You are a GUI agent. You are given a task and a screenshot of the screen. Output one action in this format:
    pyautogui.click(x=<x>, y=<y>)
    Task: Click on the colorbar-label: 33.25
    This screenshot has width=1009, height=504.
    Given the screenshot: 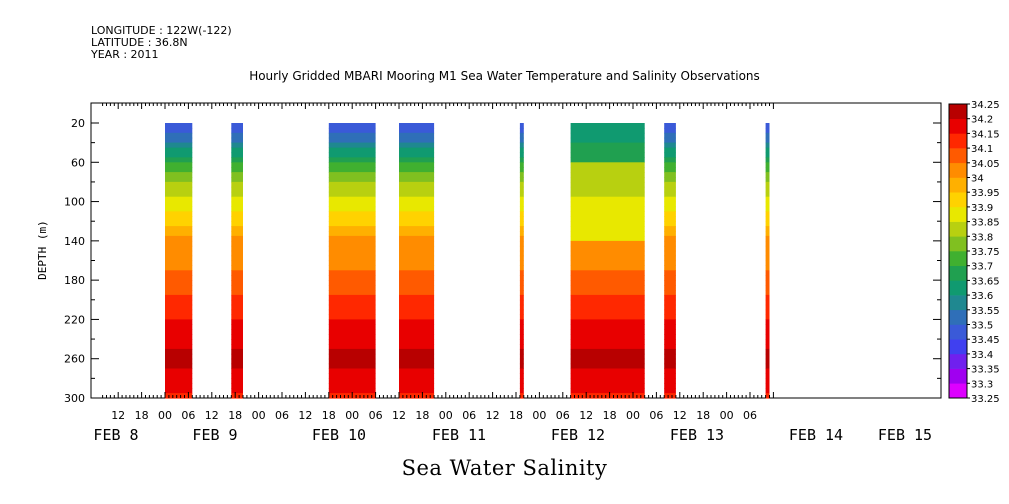 What is the action you would take?
    pyautogui.click(x=985, y=399)
    